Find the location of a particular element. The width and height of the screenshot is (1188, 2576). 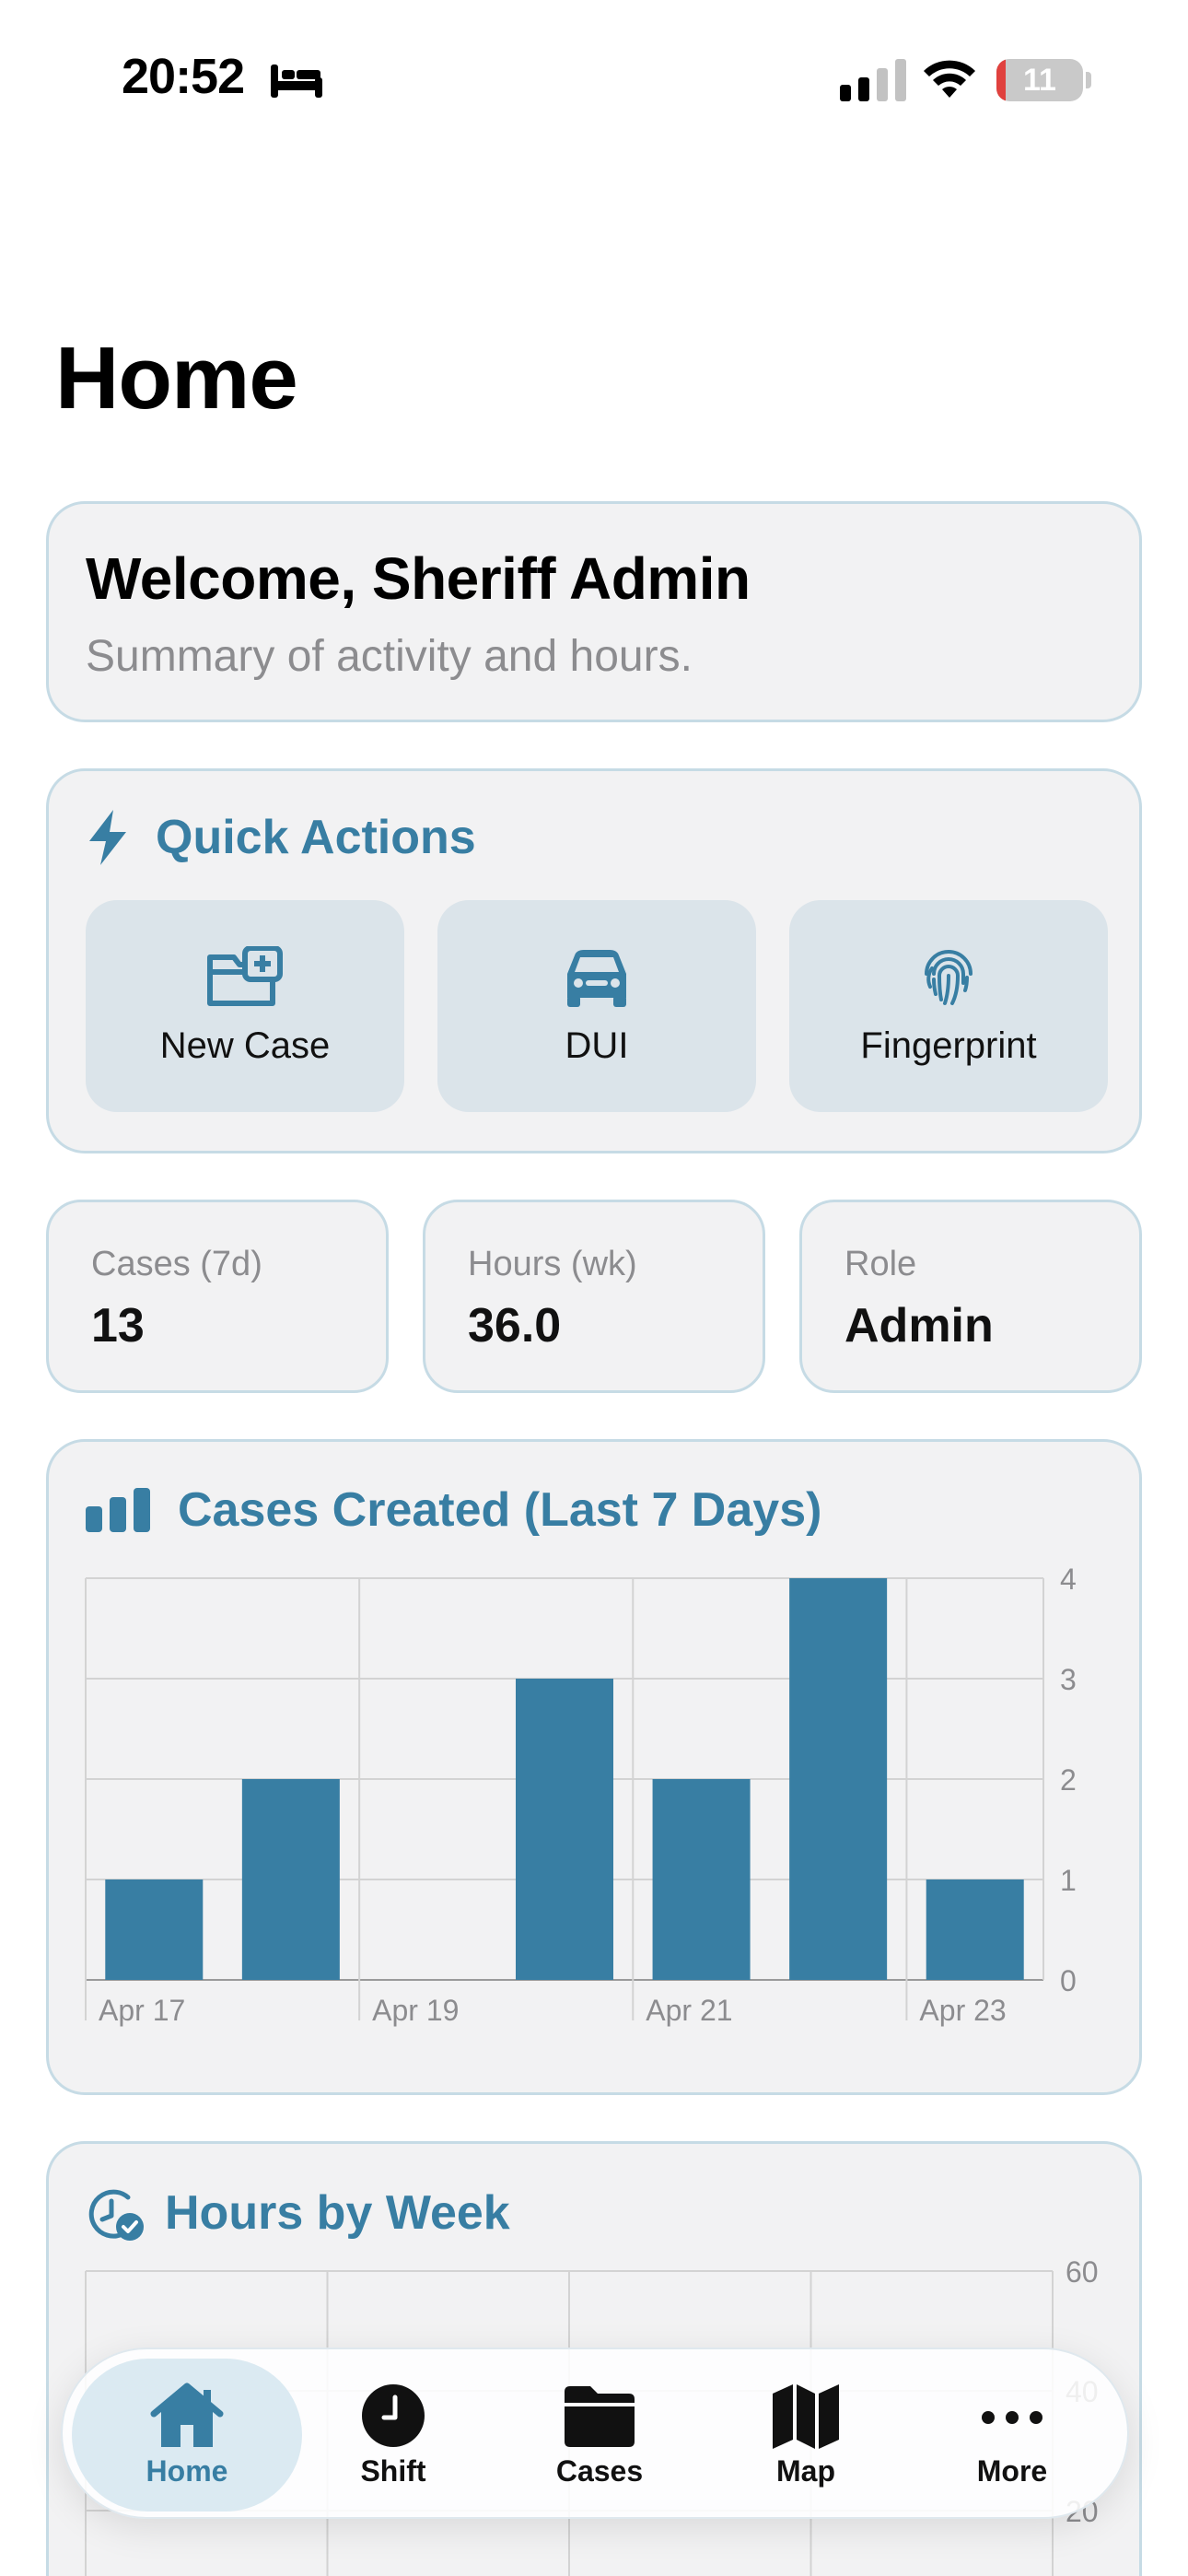

battery-indicator: 11 is located at coordinates (1039, 80).